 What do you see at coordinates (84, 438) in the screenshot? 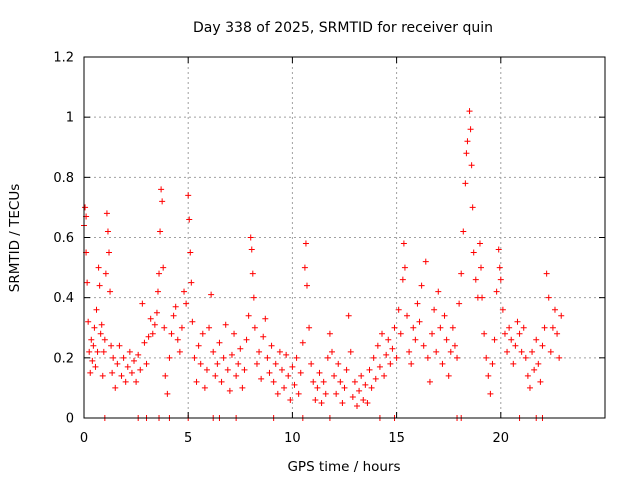
I see `x-tick-label: 0` at bounding box center [84, 438].